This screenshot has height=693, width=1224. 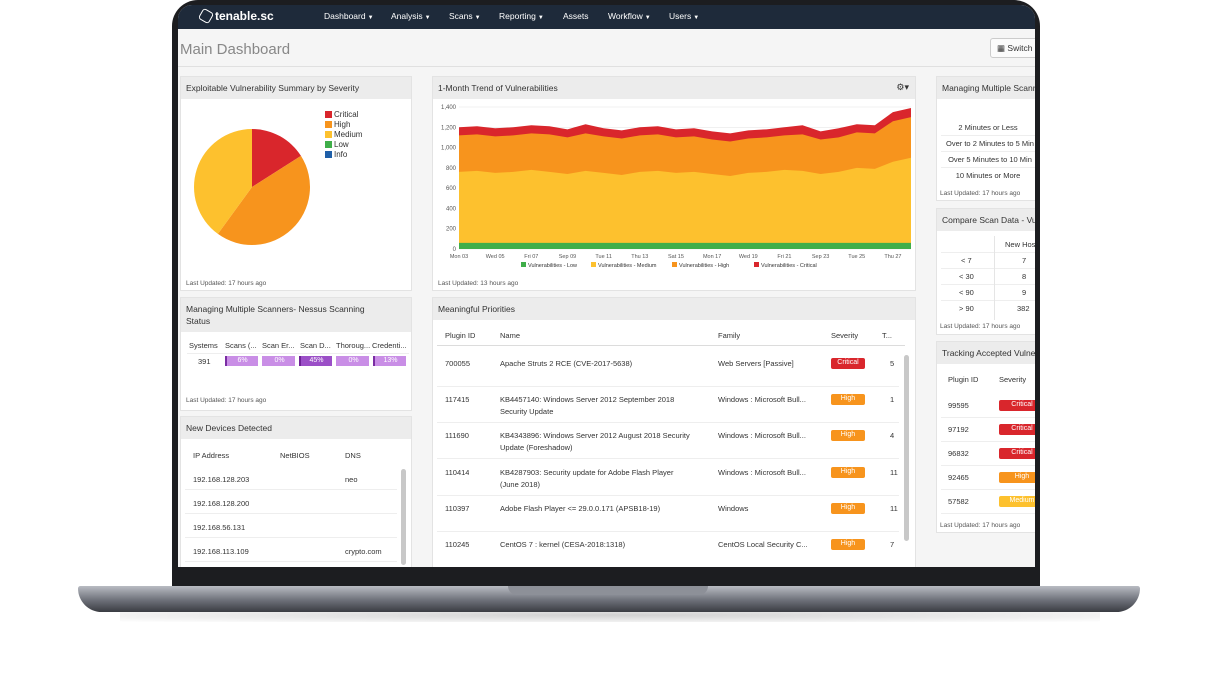 What do you see at coordinates (958, 453) in the screenshot?
I see `plugin-id: 96832` at bounding box center [958, 453].